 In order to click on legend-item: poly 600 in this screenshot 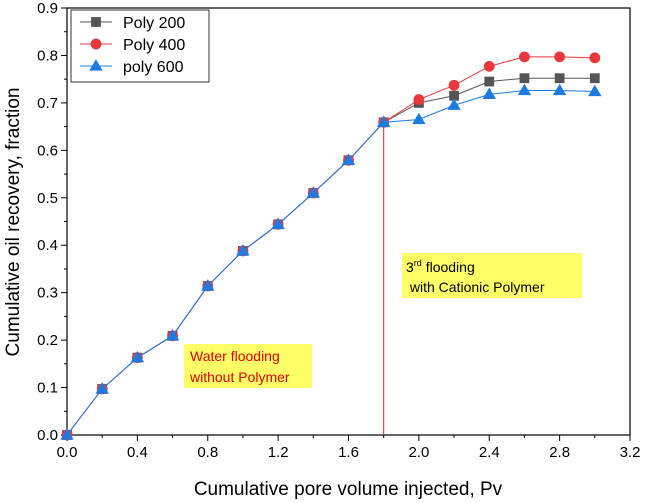, I will do `click(132, 67)`.